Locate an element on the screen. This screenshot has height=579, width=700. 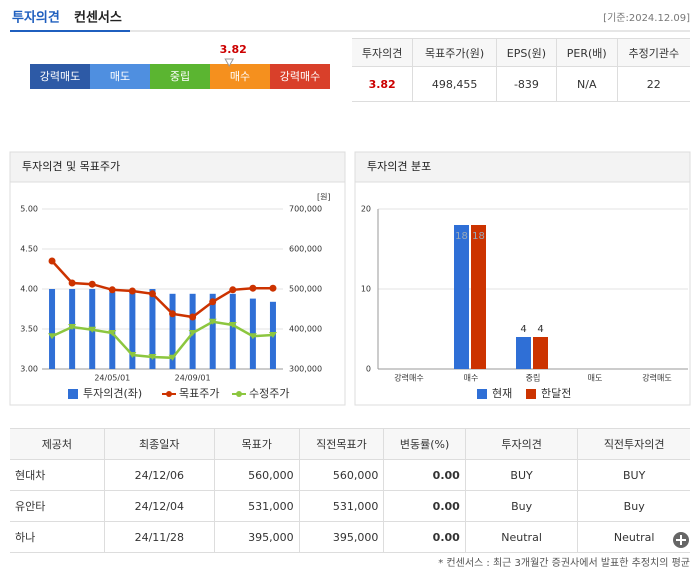
x-tick-label: 24/09/01 is located at coordinates (193, 378).